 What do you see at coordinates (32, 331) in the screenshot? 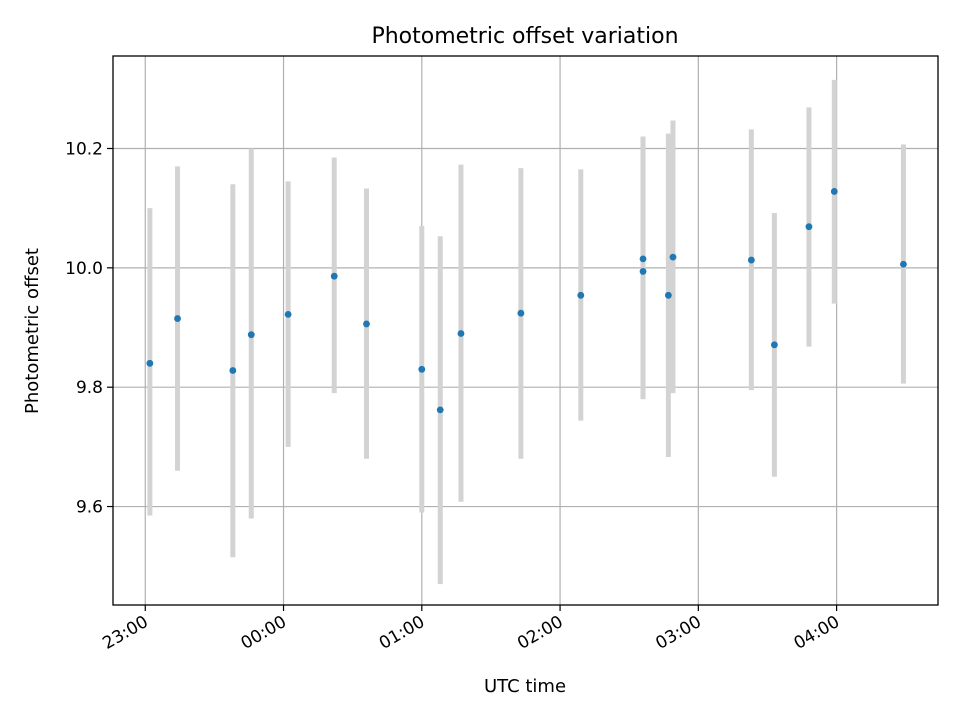
I see `y-axis-label: Photometric offset` at bounding box center [32, 331].